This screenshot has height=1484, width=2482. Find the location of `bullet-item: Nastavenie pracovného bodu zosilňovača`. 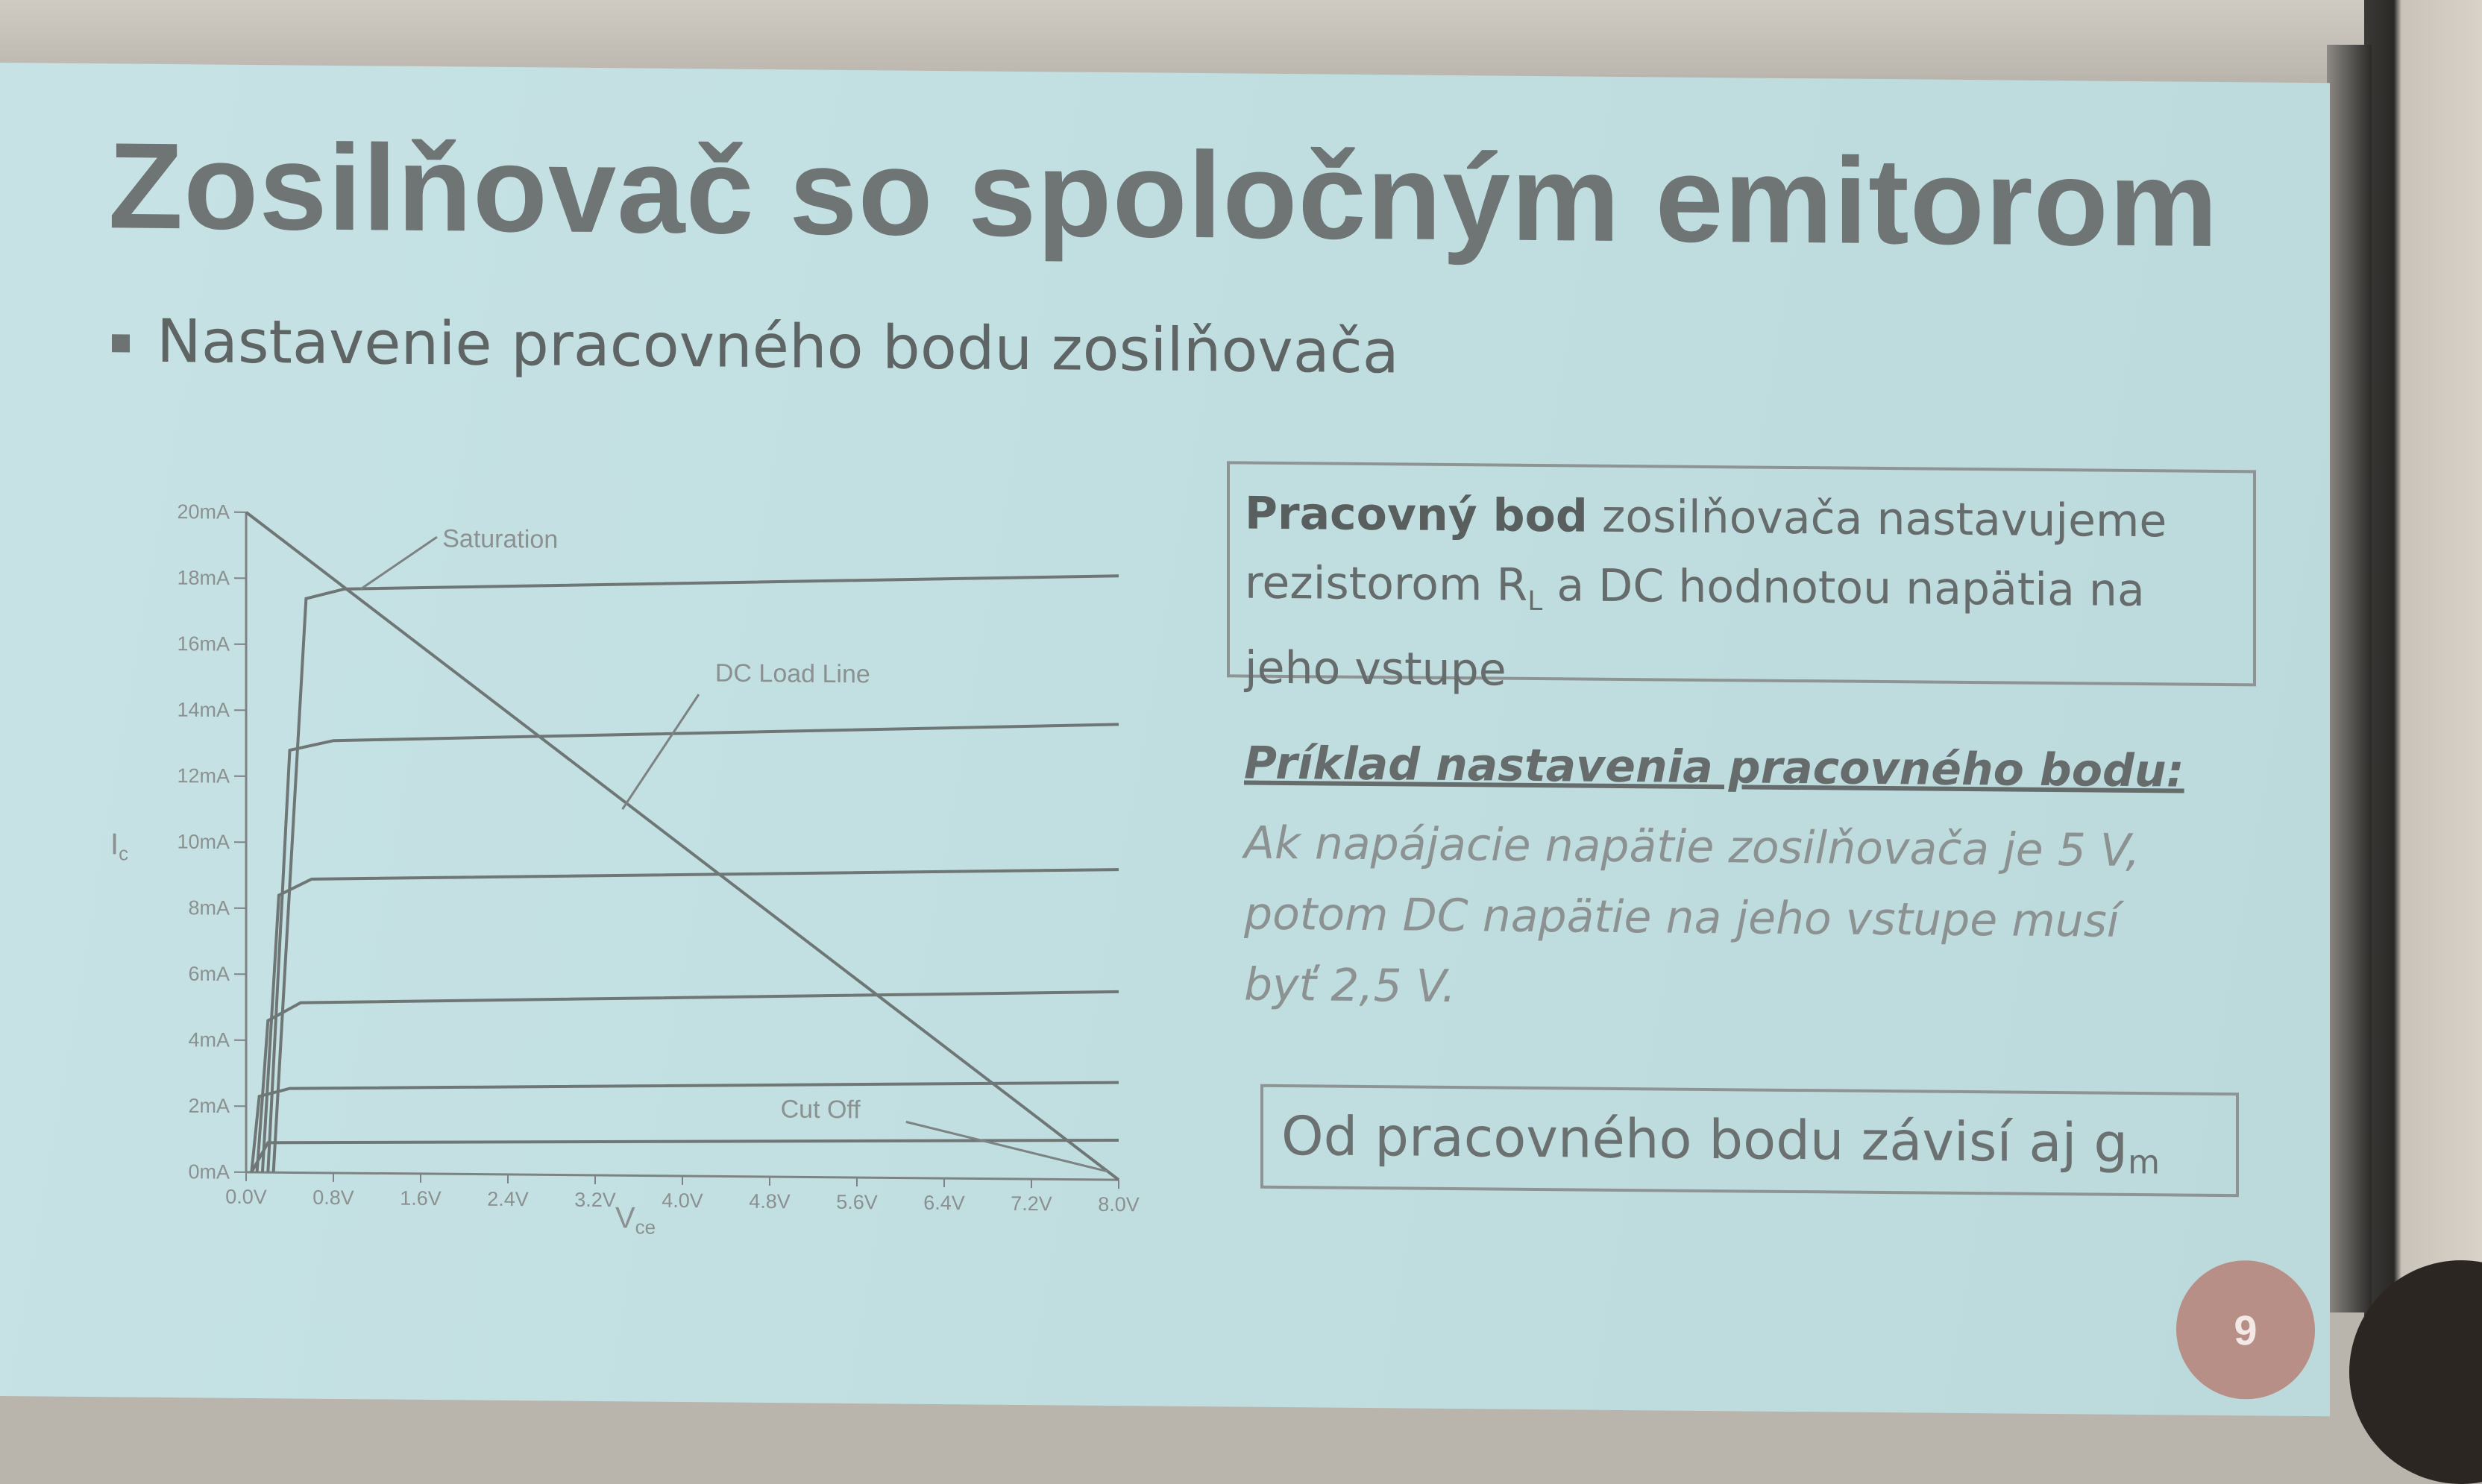

bullet-item: Nastavenie pracovného bodu zosilňovača is located at coordinates (755, 346).